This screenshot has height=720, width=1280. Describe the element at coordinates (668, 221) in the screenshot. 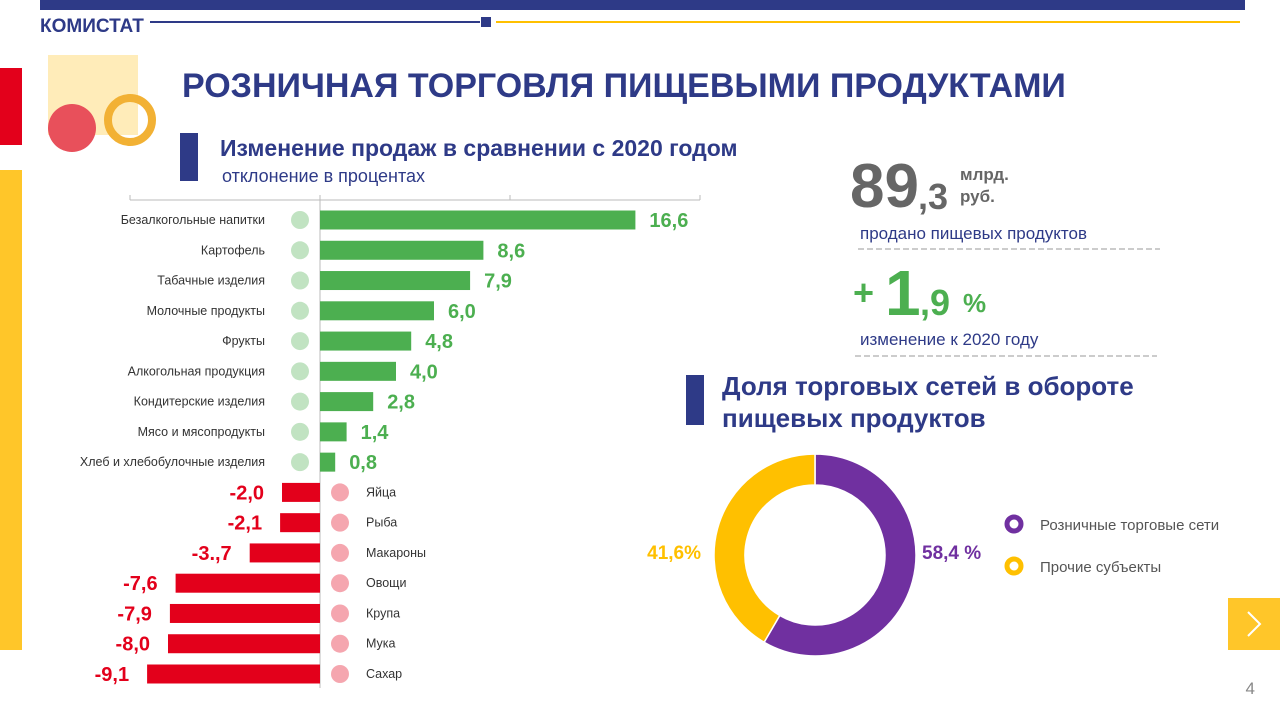

I see `value-label: 16,6` at that location.